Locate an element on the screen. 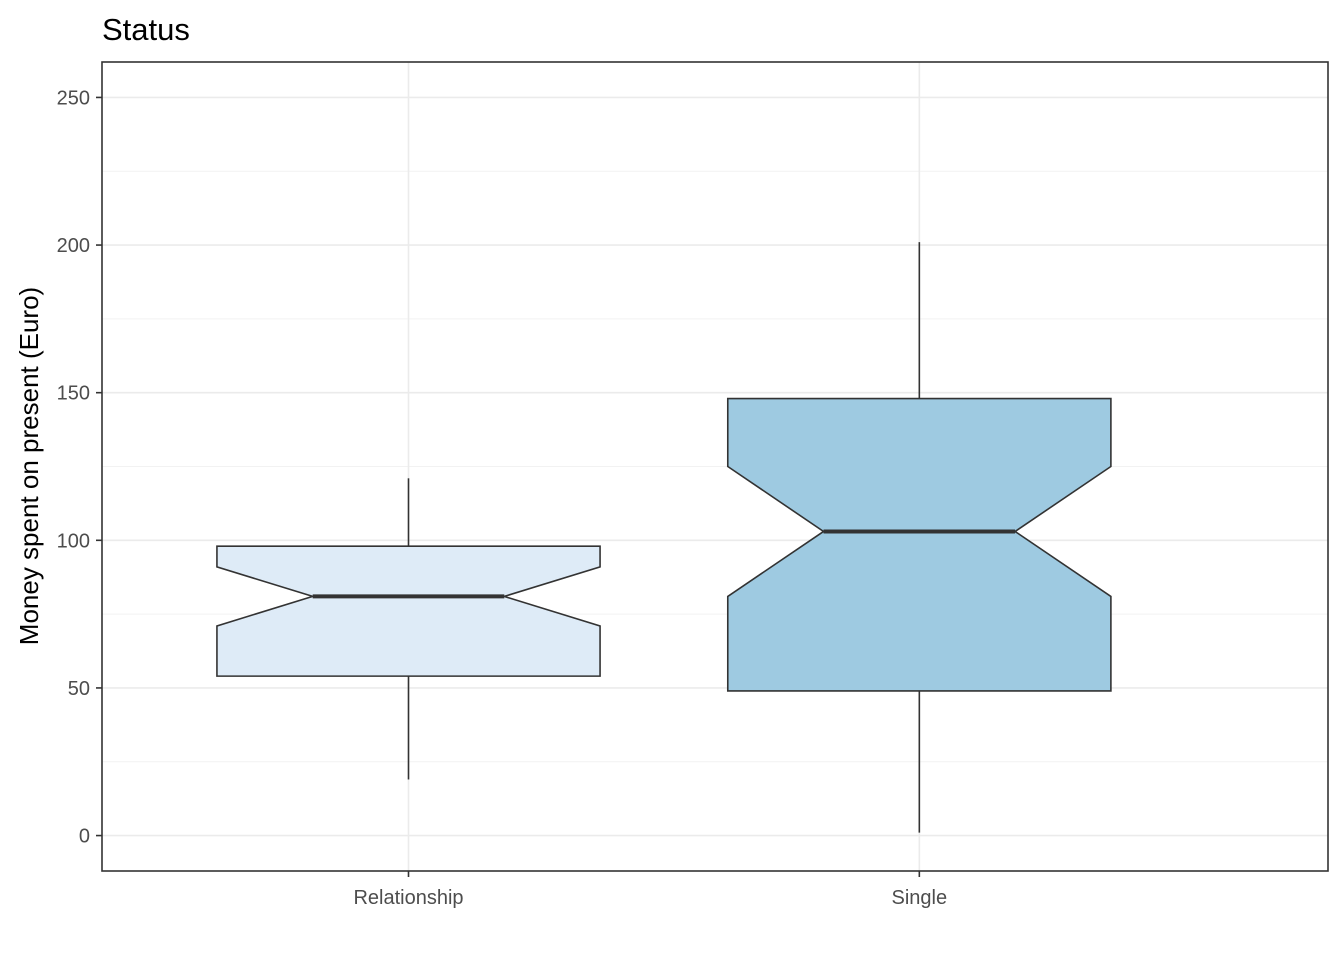  y-tick-label: 100 is located at coordinates (73, 541).